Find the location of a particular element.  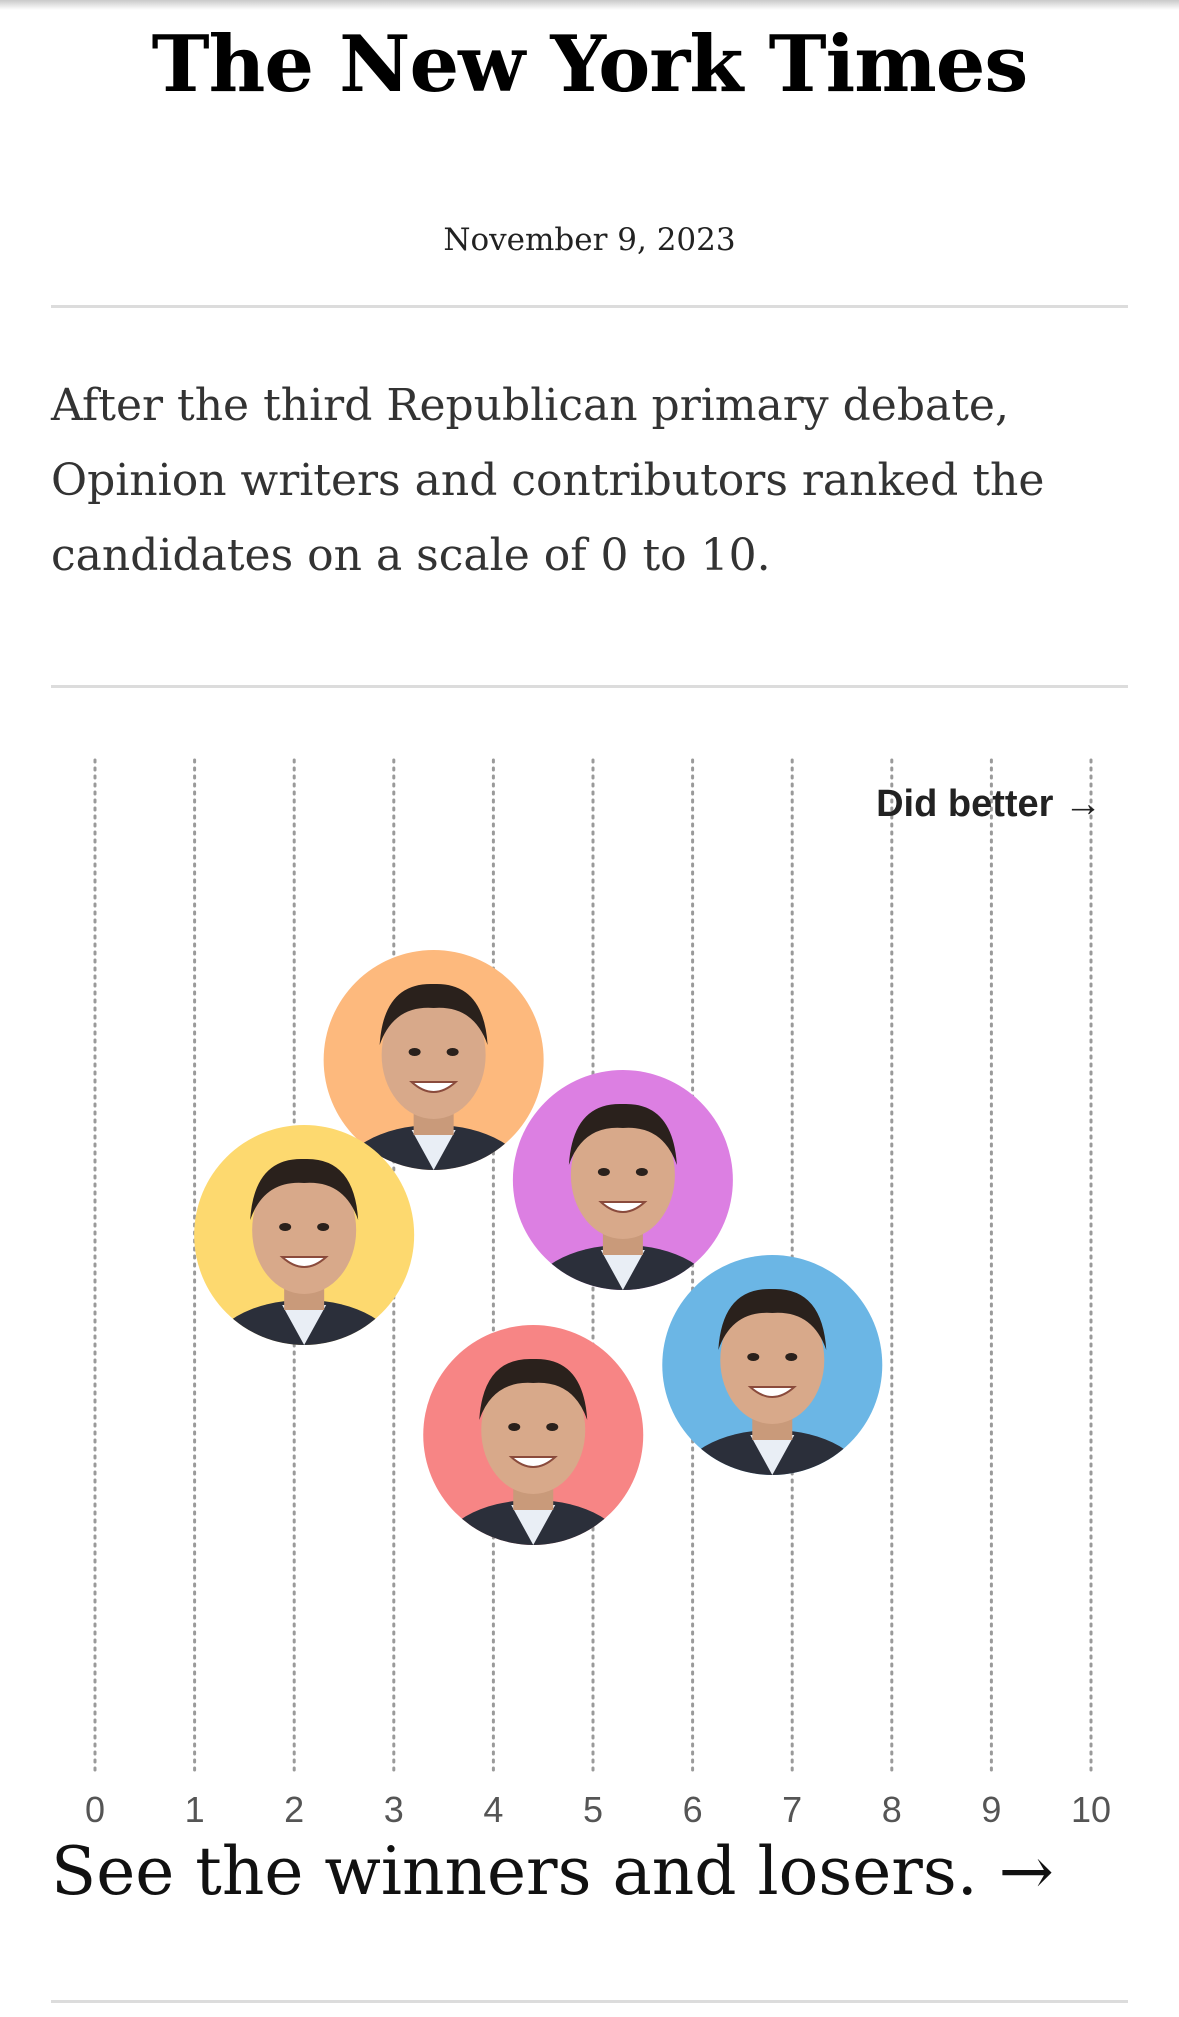

tick-label-3: 3 is located at coordinates (394, 1809).